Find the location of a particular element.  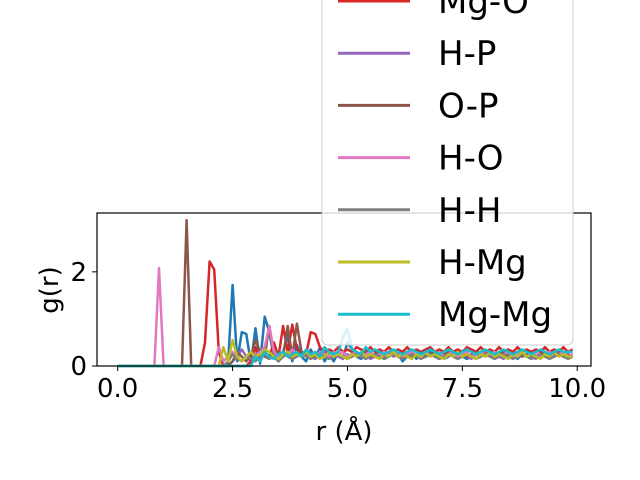

legend-label: H-Mg is located at coordinates (482, 263).